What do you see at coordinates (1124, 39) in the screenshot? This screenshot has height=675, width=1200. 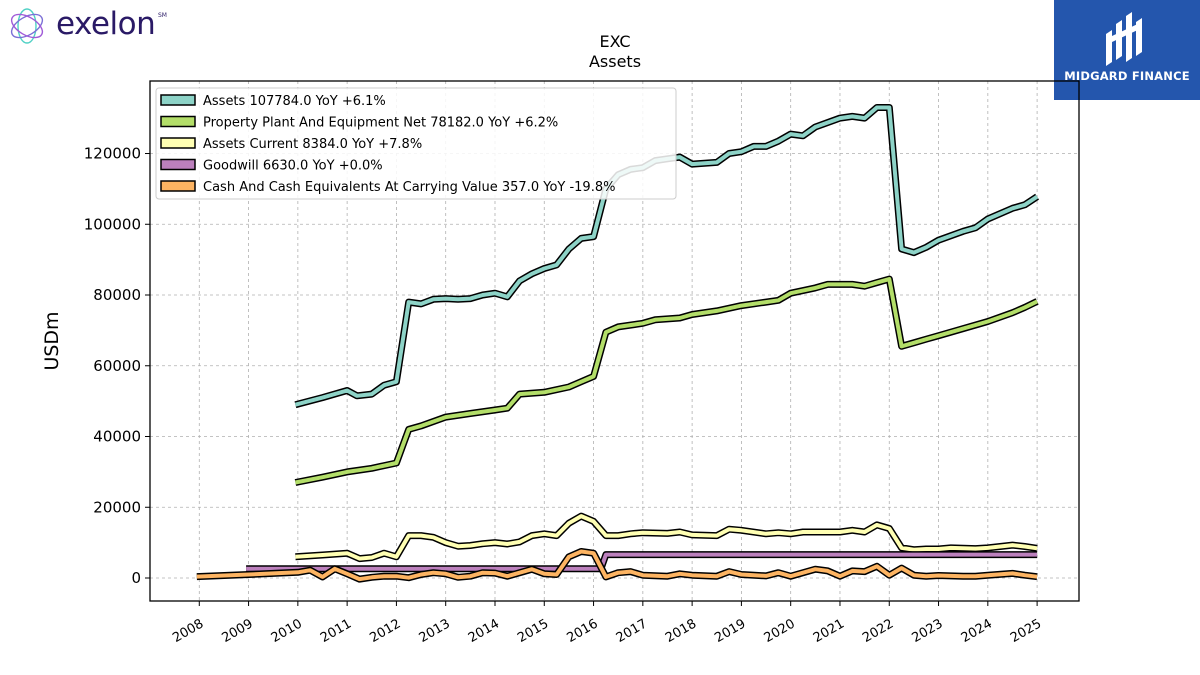 I see `midgard-emblem-icon` at bounding box center [1124, 39].